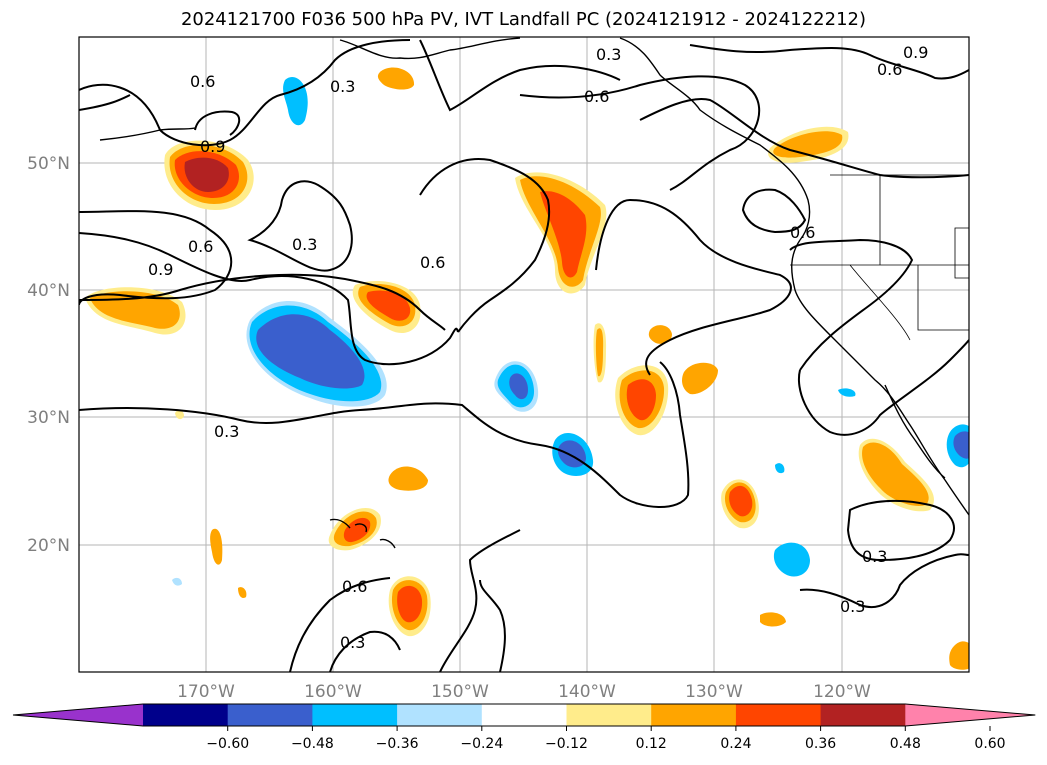 This screenshot has height=765, width=1047. Describe the element at coordinates (78, 715) in the screenshot. I see `colorbar-extend-left` at that location.